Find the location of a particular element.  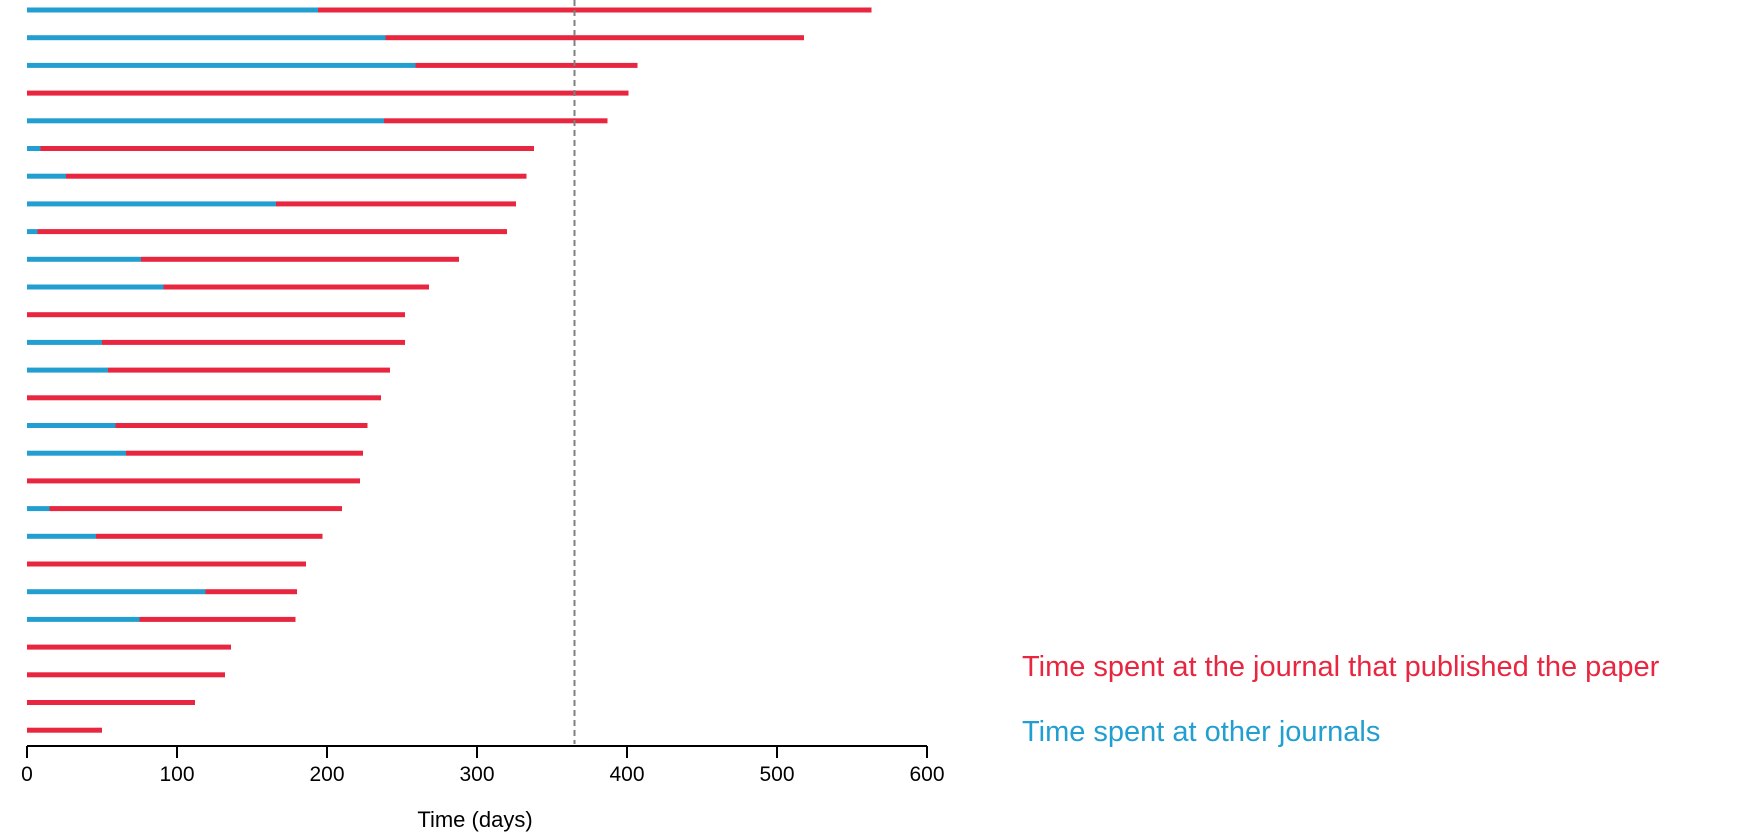

x-tick-label: 500 is located at coordinates (776, 774).